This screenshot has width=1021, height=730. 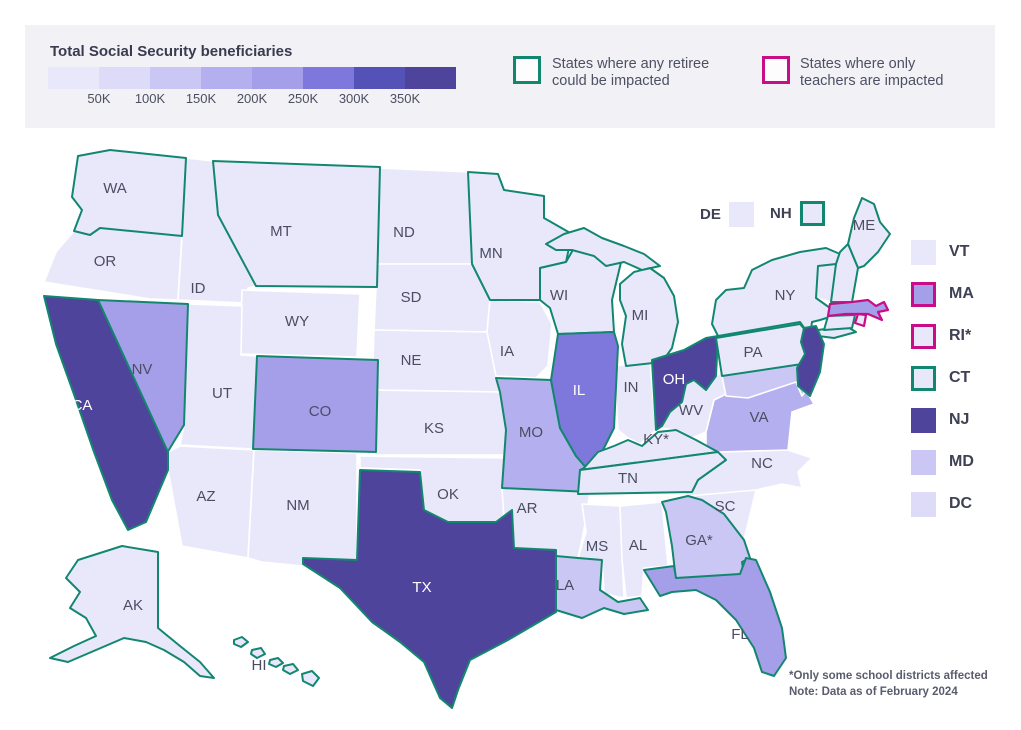 What do you see at coordinates (115, 188) in the screenshot?
I see `state-label-WA: WA` at bounding box center [115, 188].